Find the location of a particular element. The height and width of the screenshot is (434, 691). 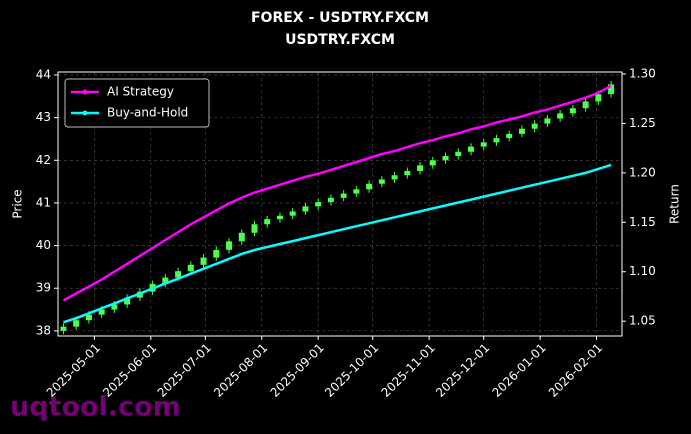

legend-box is located at coordinates (137, 103).